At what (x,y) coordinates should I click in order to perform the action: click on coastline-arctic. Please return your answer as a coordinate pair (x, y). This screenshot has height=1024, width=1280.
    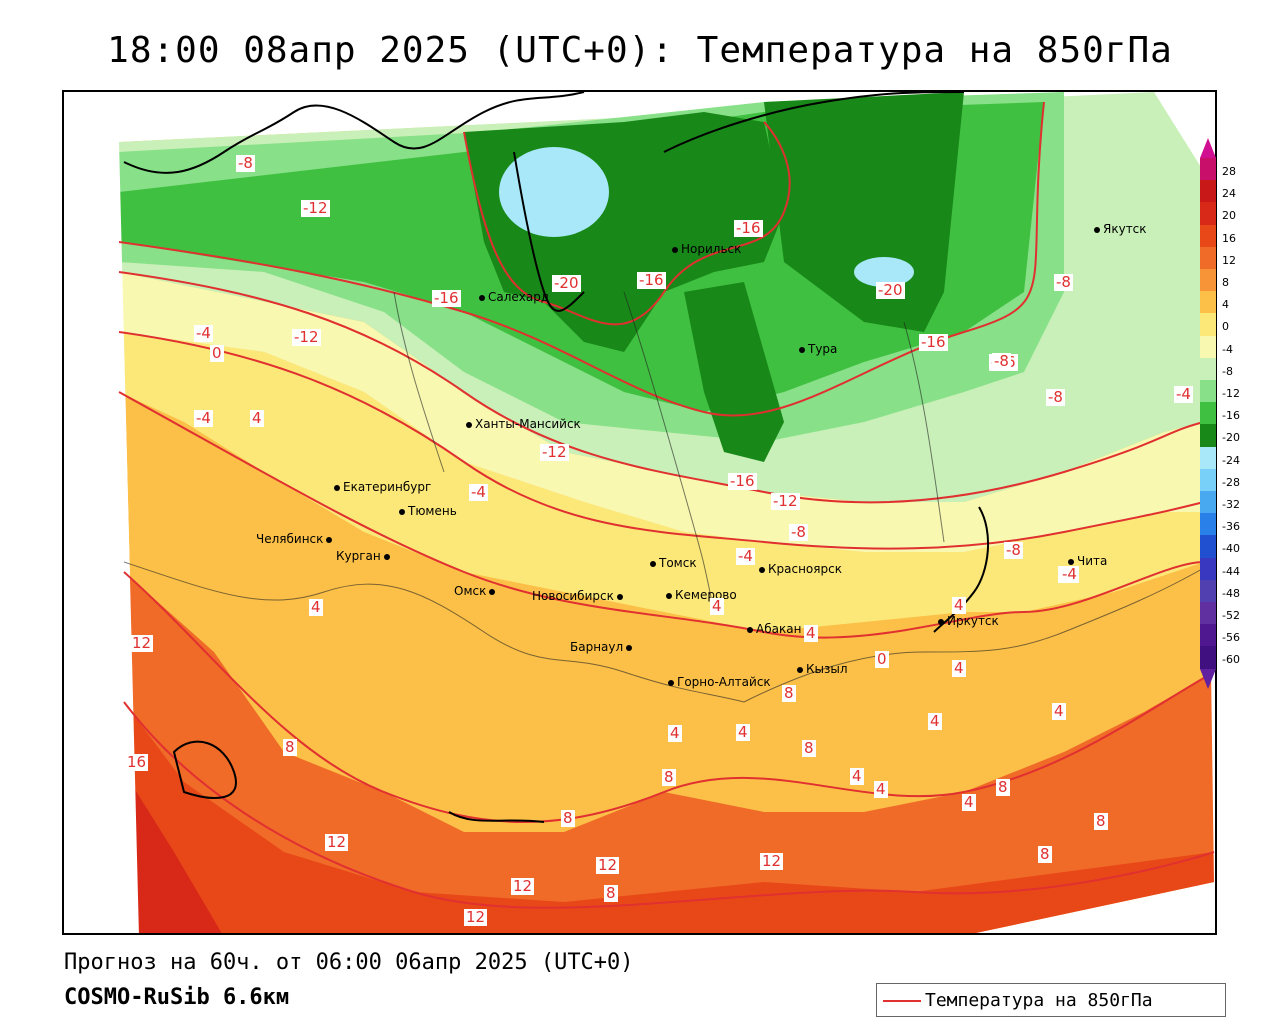
    Looking at the image, I should click on (354, 133).